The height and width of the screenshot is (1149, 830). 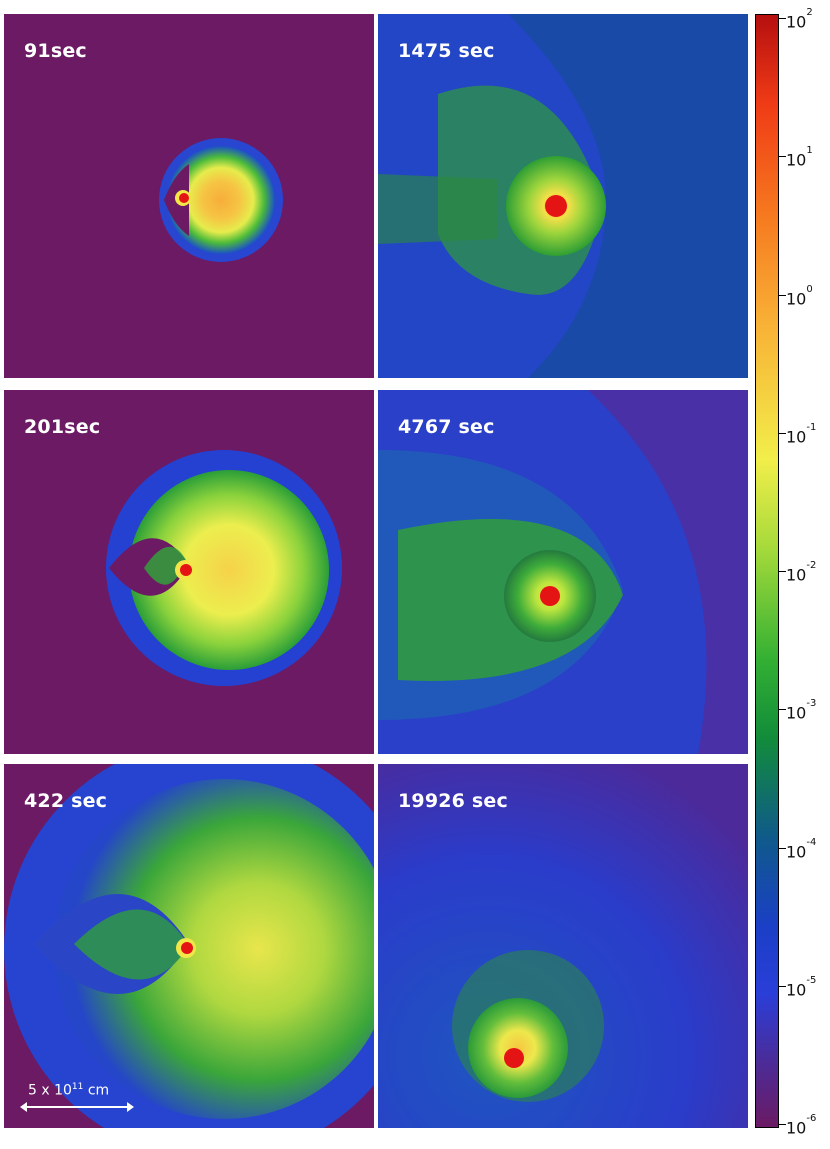 I want to click on panel-19926sec-image, so click(x=563, y=946).